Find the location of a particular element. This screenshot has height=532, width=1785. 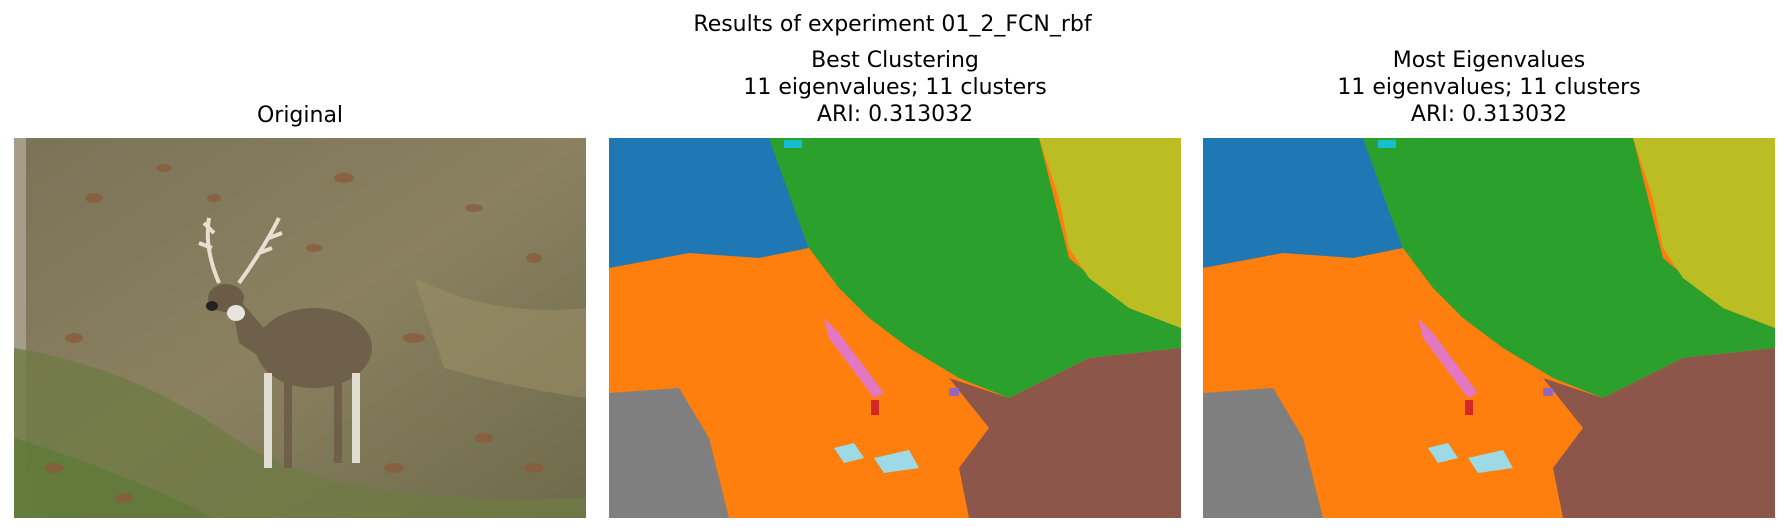

figure-suptitle: Results of experiment 01_2_FCN_rbf is located at coordinates (892, 24).